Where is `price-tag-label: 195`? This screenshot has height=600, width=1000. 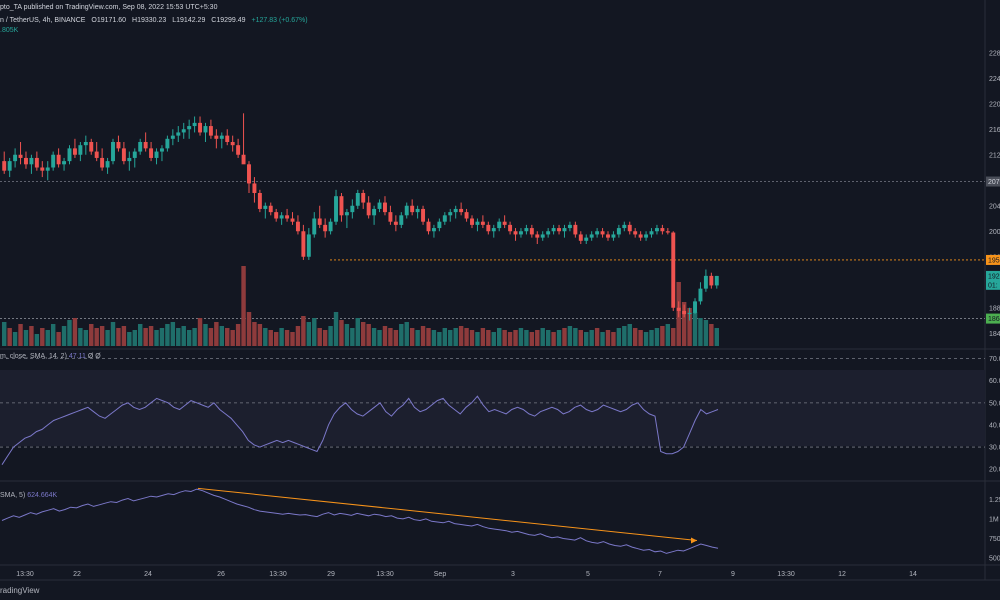
price-tag-label: 195 is located at coordinates (994, 260).